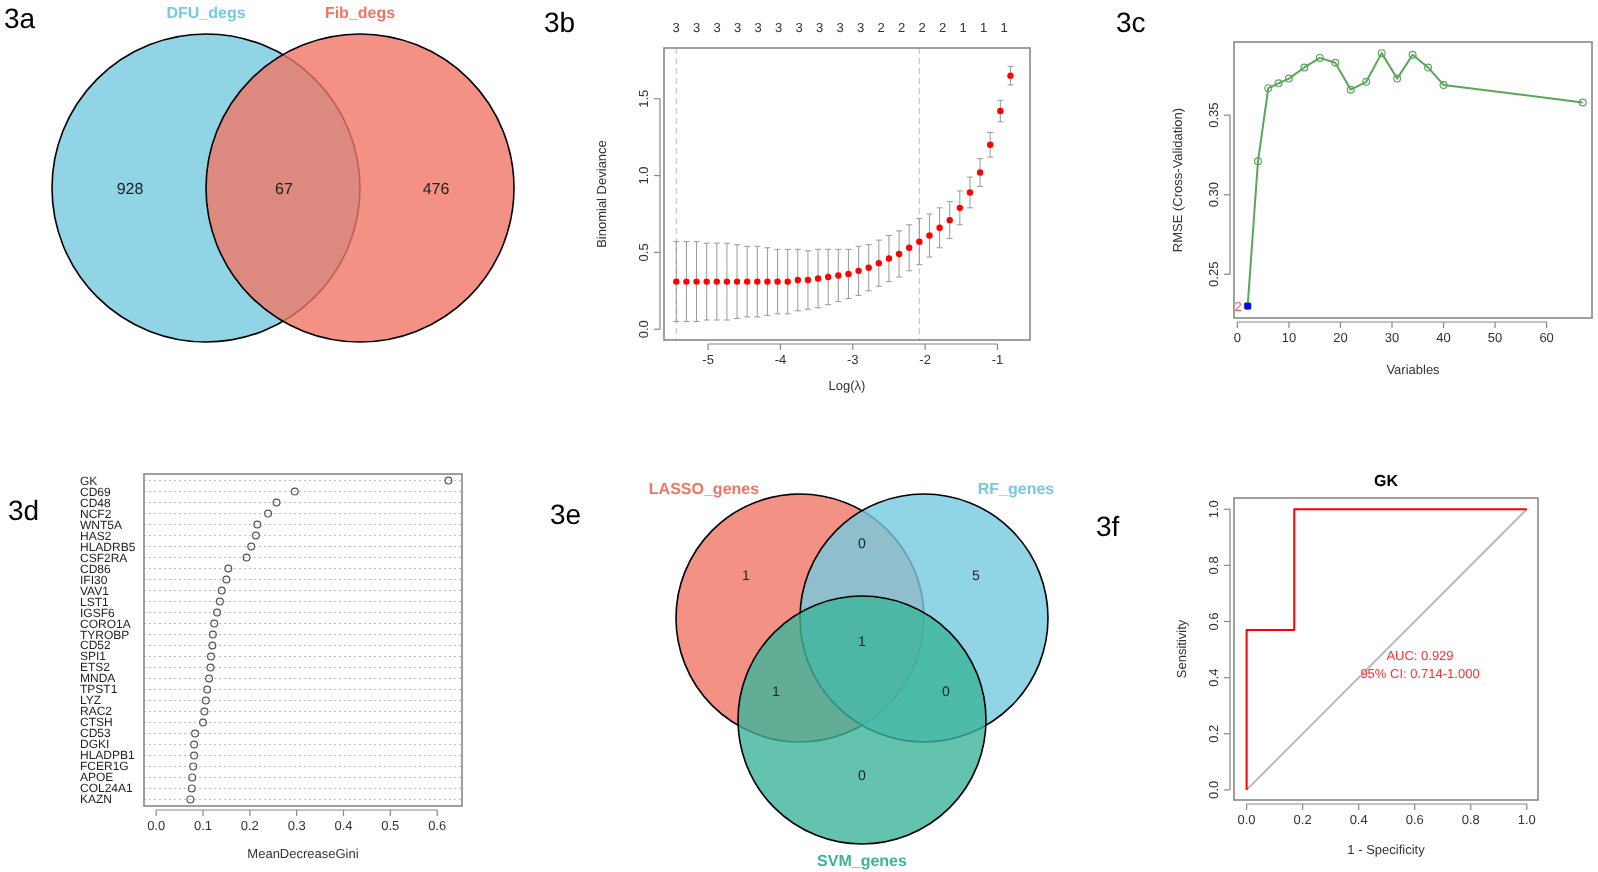 The width and height of the screenshot is (1598, 872). Describe the element at coordinates (360, 13) in the screenshot. I see `category-label: Fib_degs` at that location.